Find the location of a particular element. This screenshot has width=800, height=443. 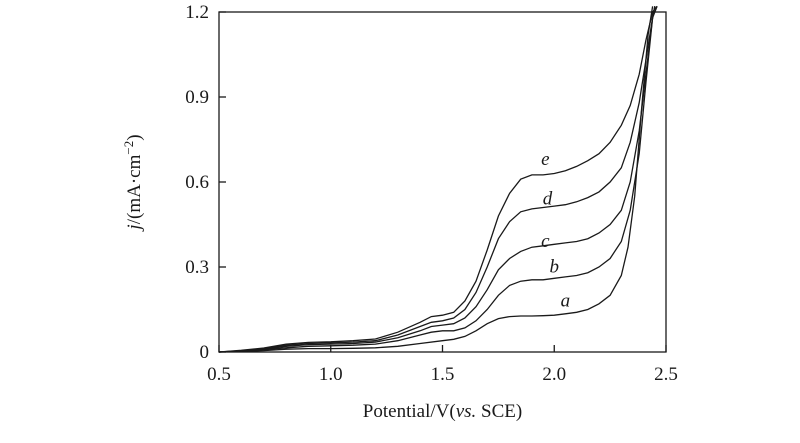

y-tick-label: 0 is located at coordinates (205, 352).